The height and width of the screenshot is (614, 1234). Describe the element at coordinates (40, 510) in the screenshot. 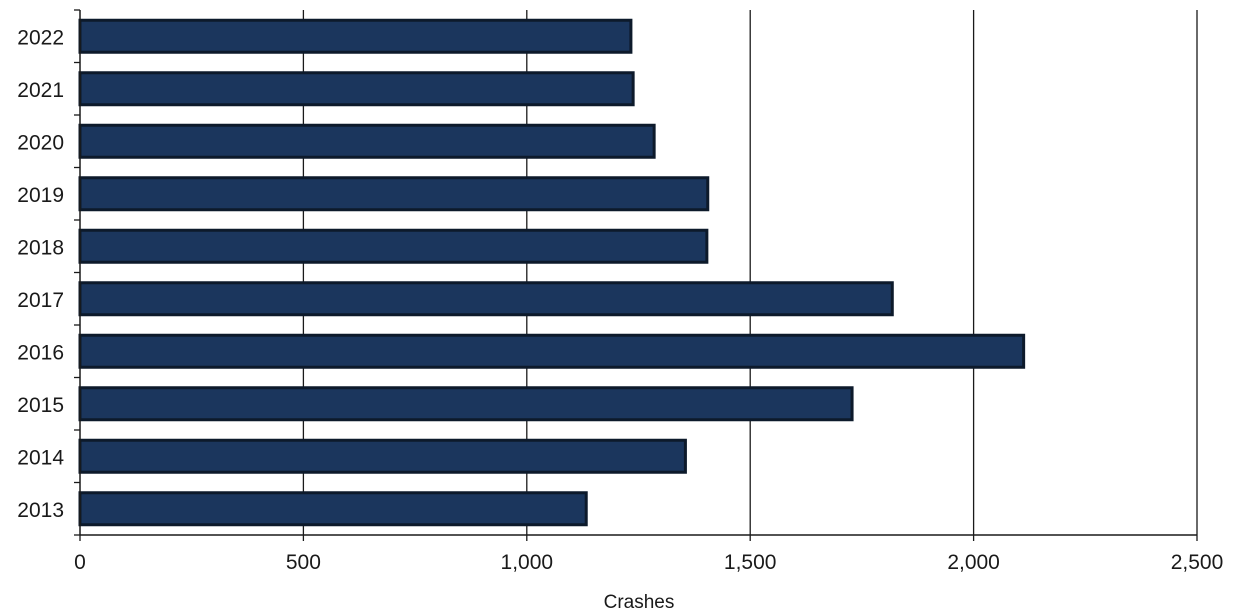

I see `y-tick-label: 2013` at that location.